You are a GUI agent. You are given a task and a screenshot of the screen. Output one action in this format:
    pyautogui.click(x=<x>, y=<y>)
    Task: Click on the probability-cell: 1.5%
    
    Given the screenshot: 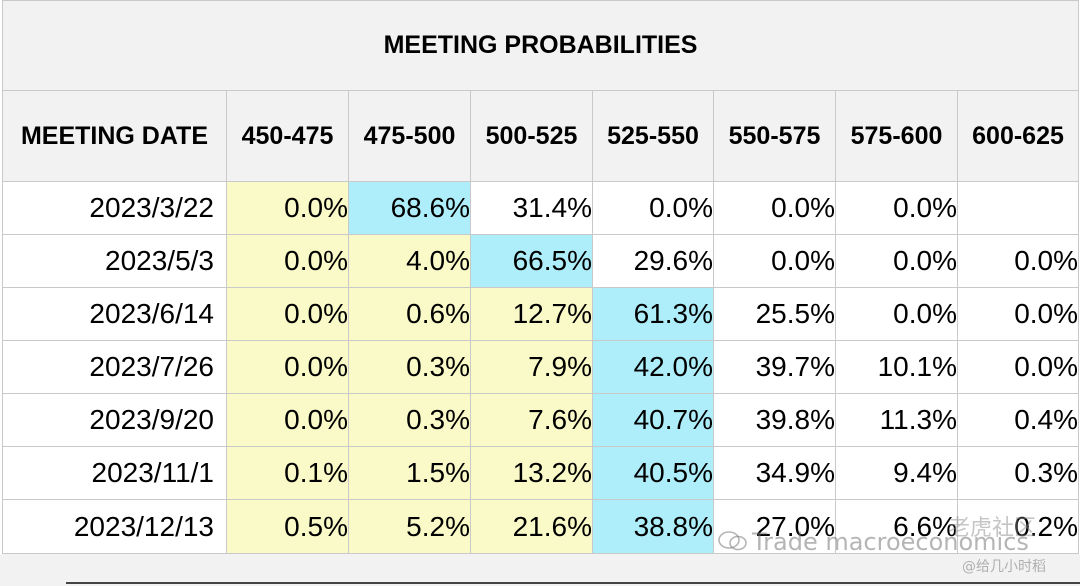 What is the action you would take?
    pyautogui.click(x=409, y=473)
    